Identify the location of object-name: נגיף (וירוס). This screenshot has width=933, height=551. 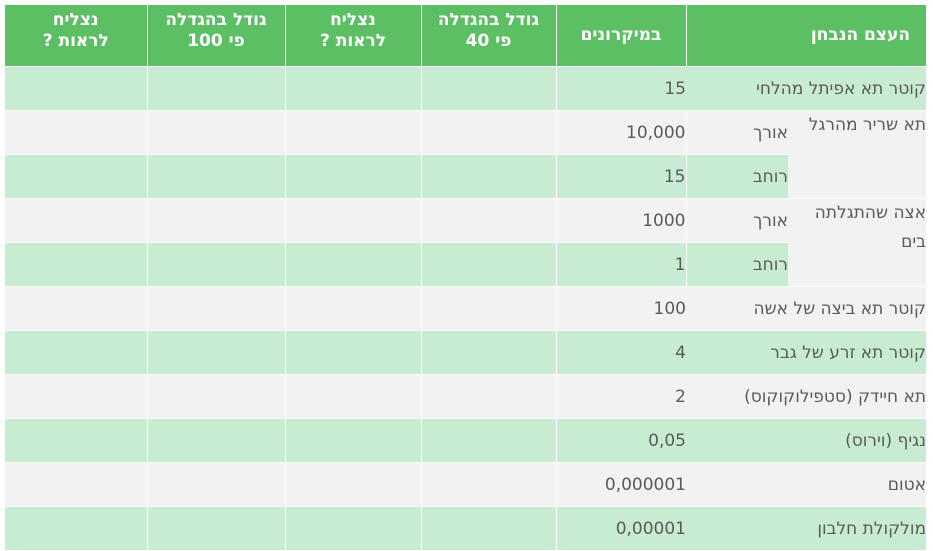
(806, 440).